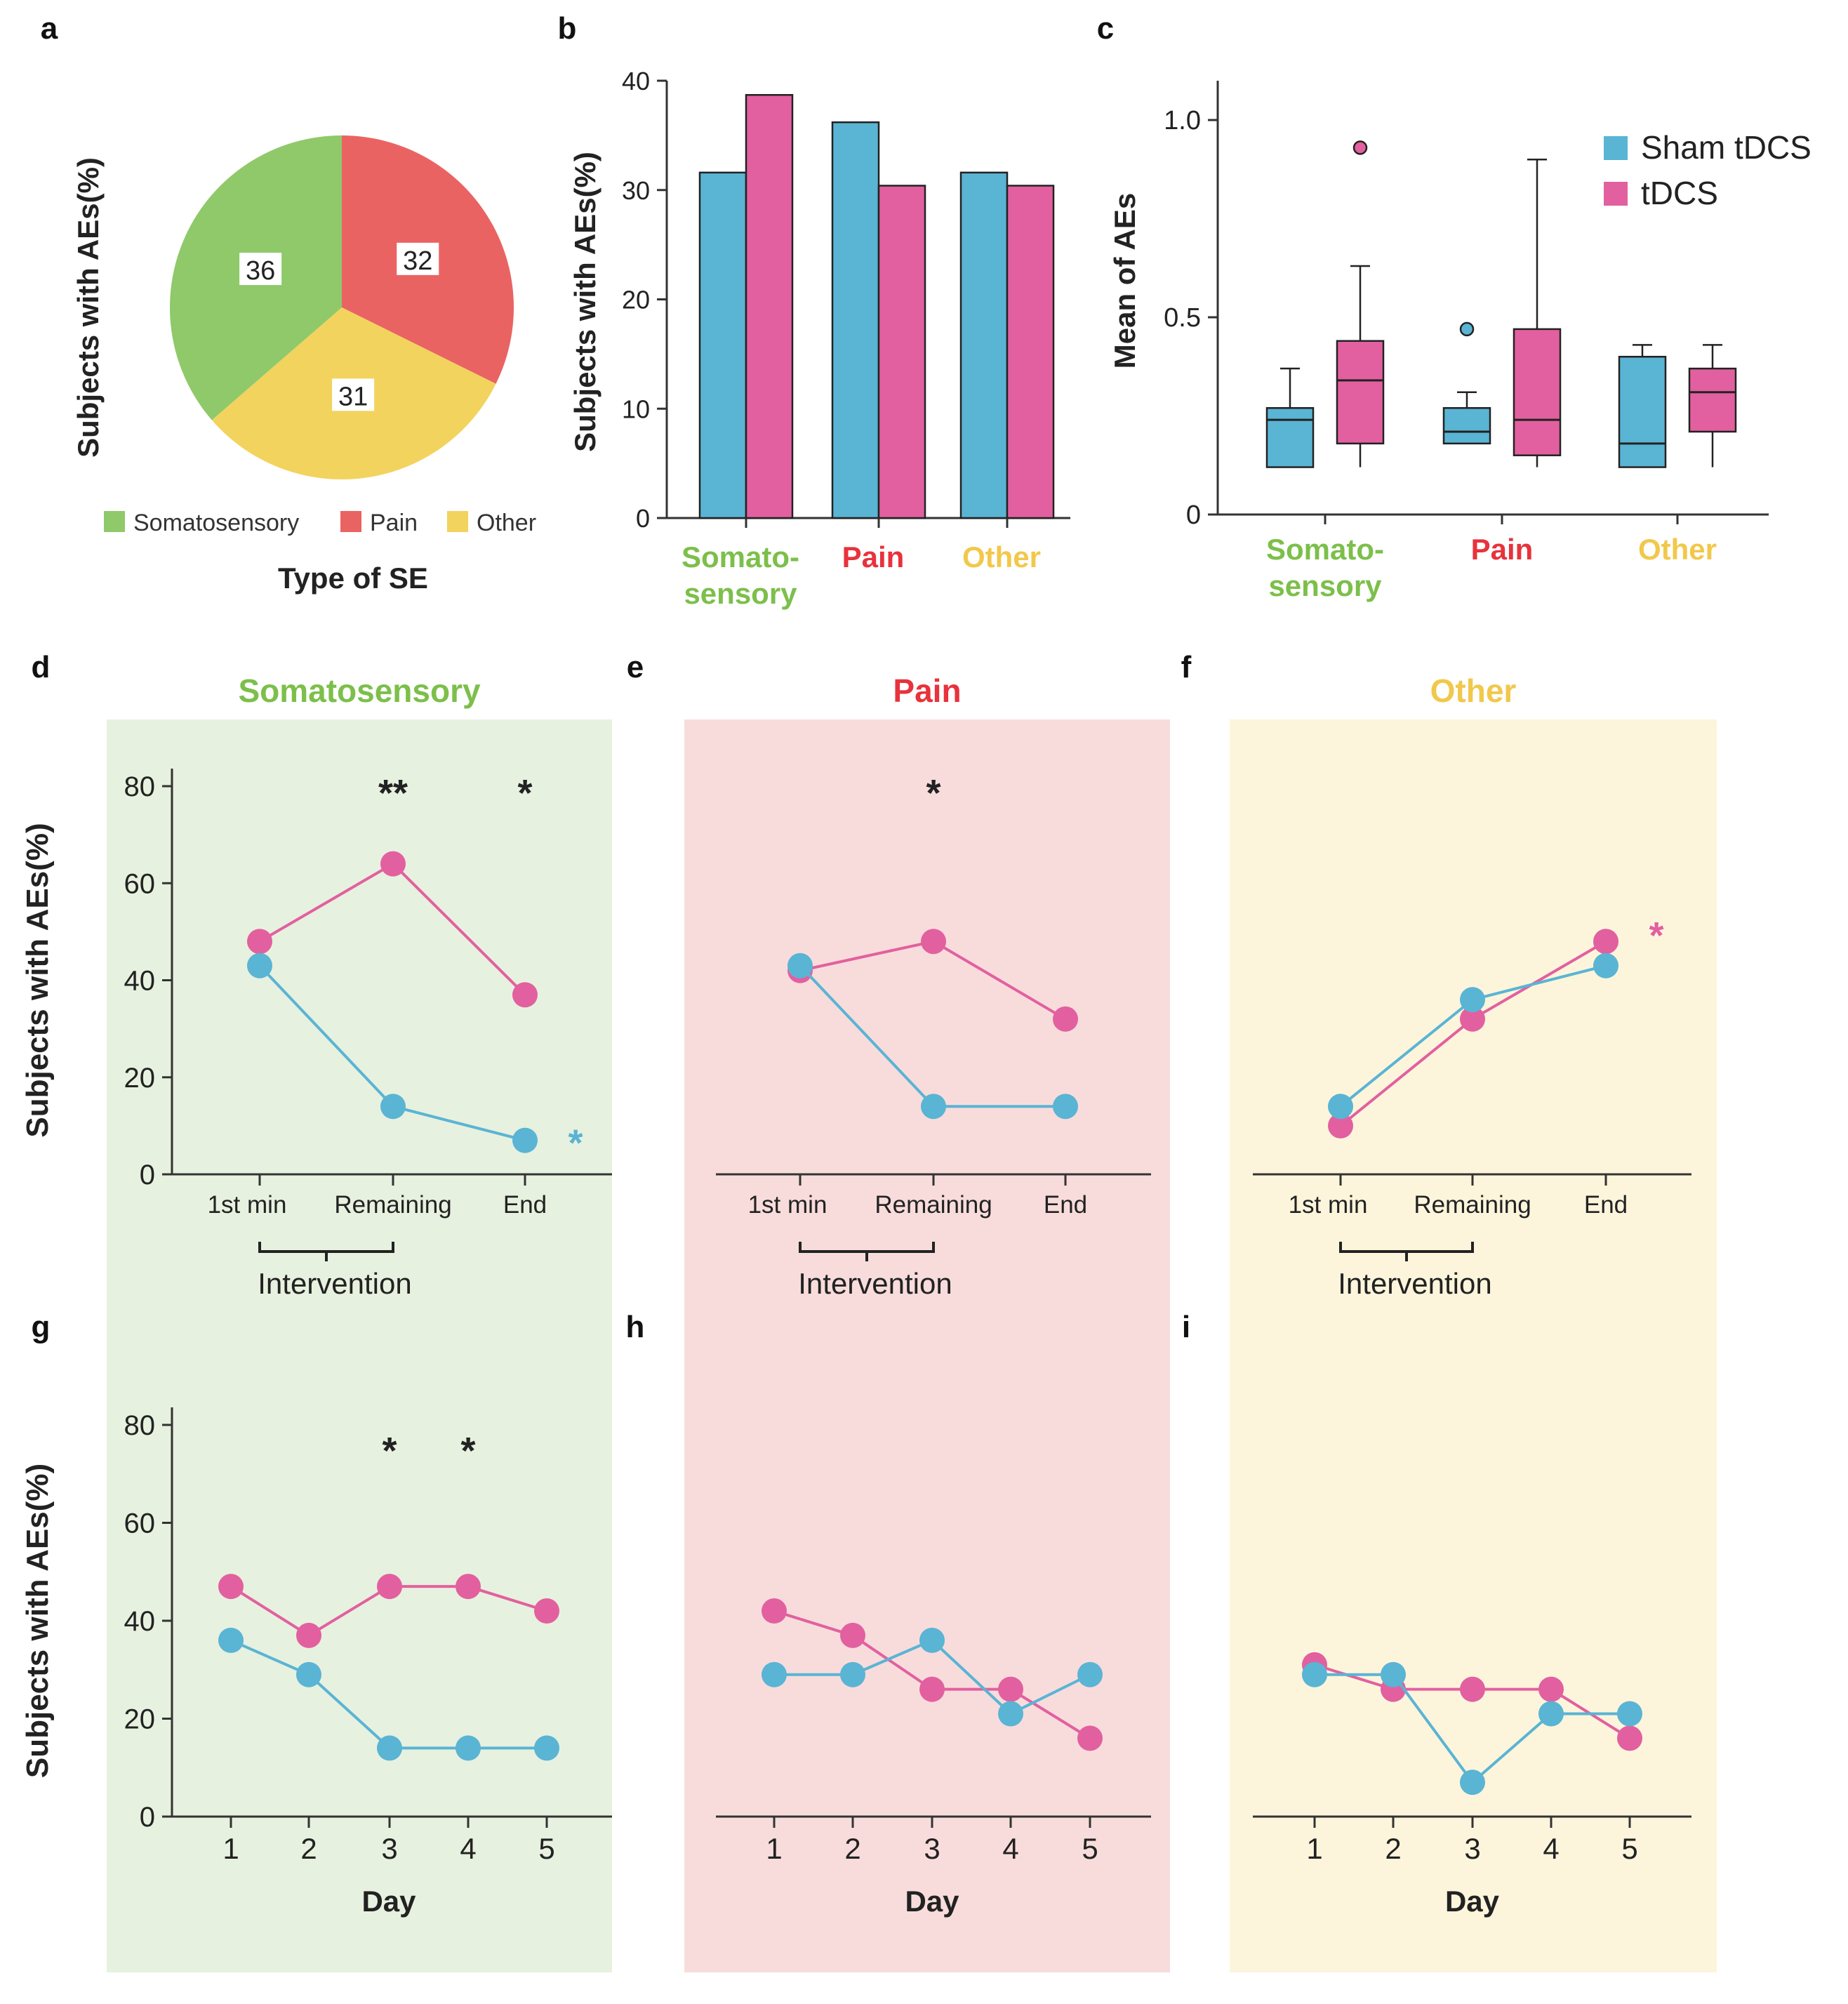 This screenshot has height=2004, width=1848. I want to click on x-axis-label: Day, so click(388, 1902).